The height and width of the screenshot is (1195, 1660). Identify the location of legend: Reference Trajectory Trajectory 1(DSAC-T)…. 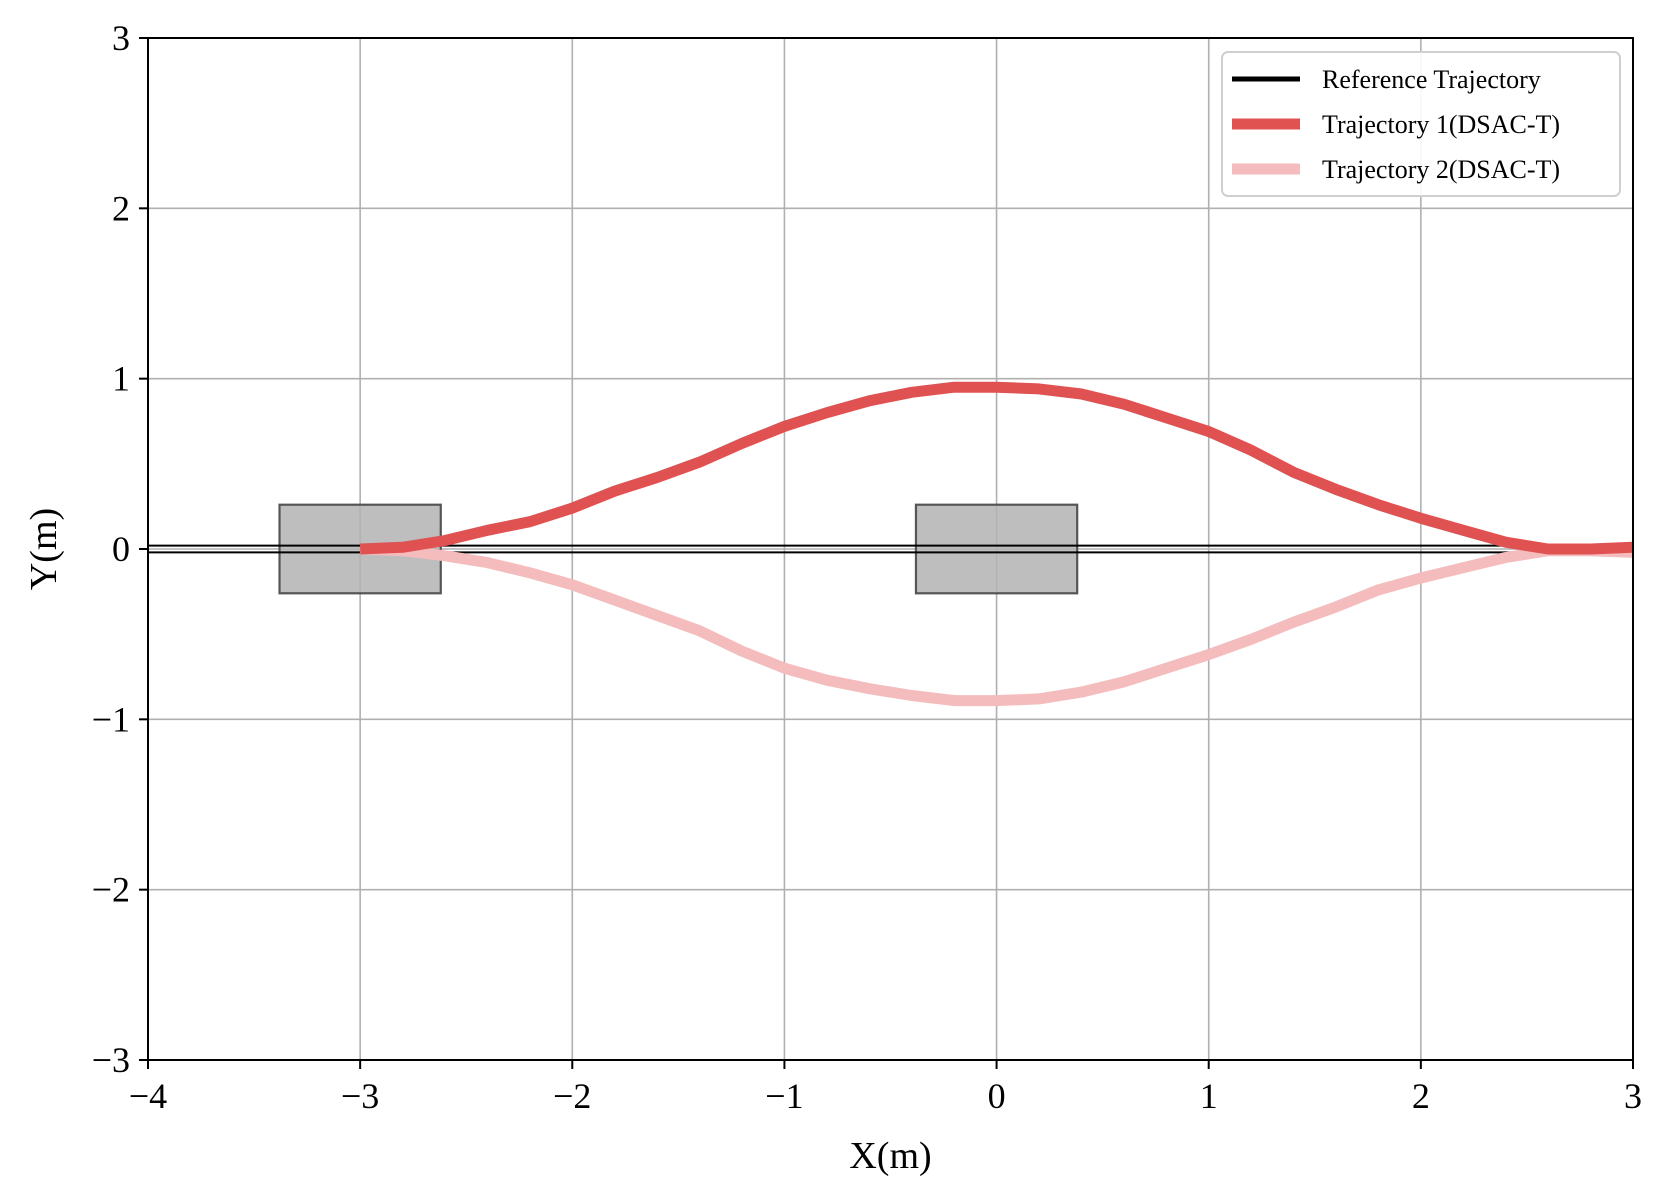
(1421, 124).